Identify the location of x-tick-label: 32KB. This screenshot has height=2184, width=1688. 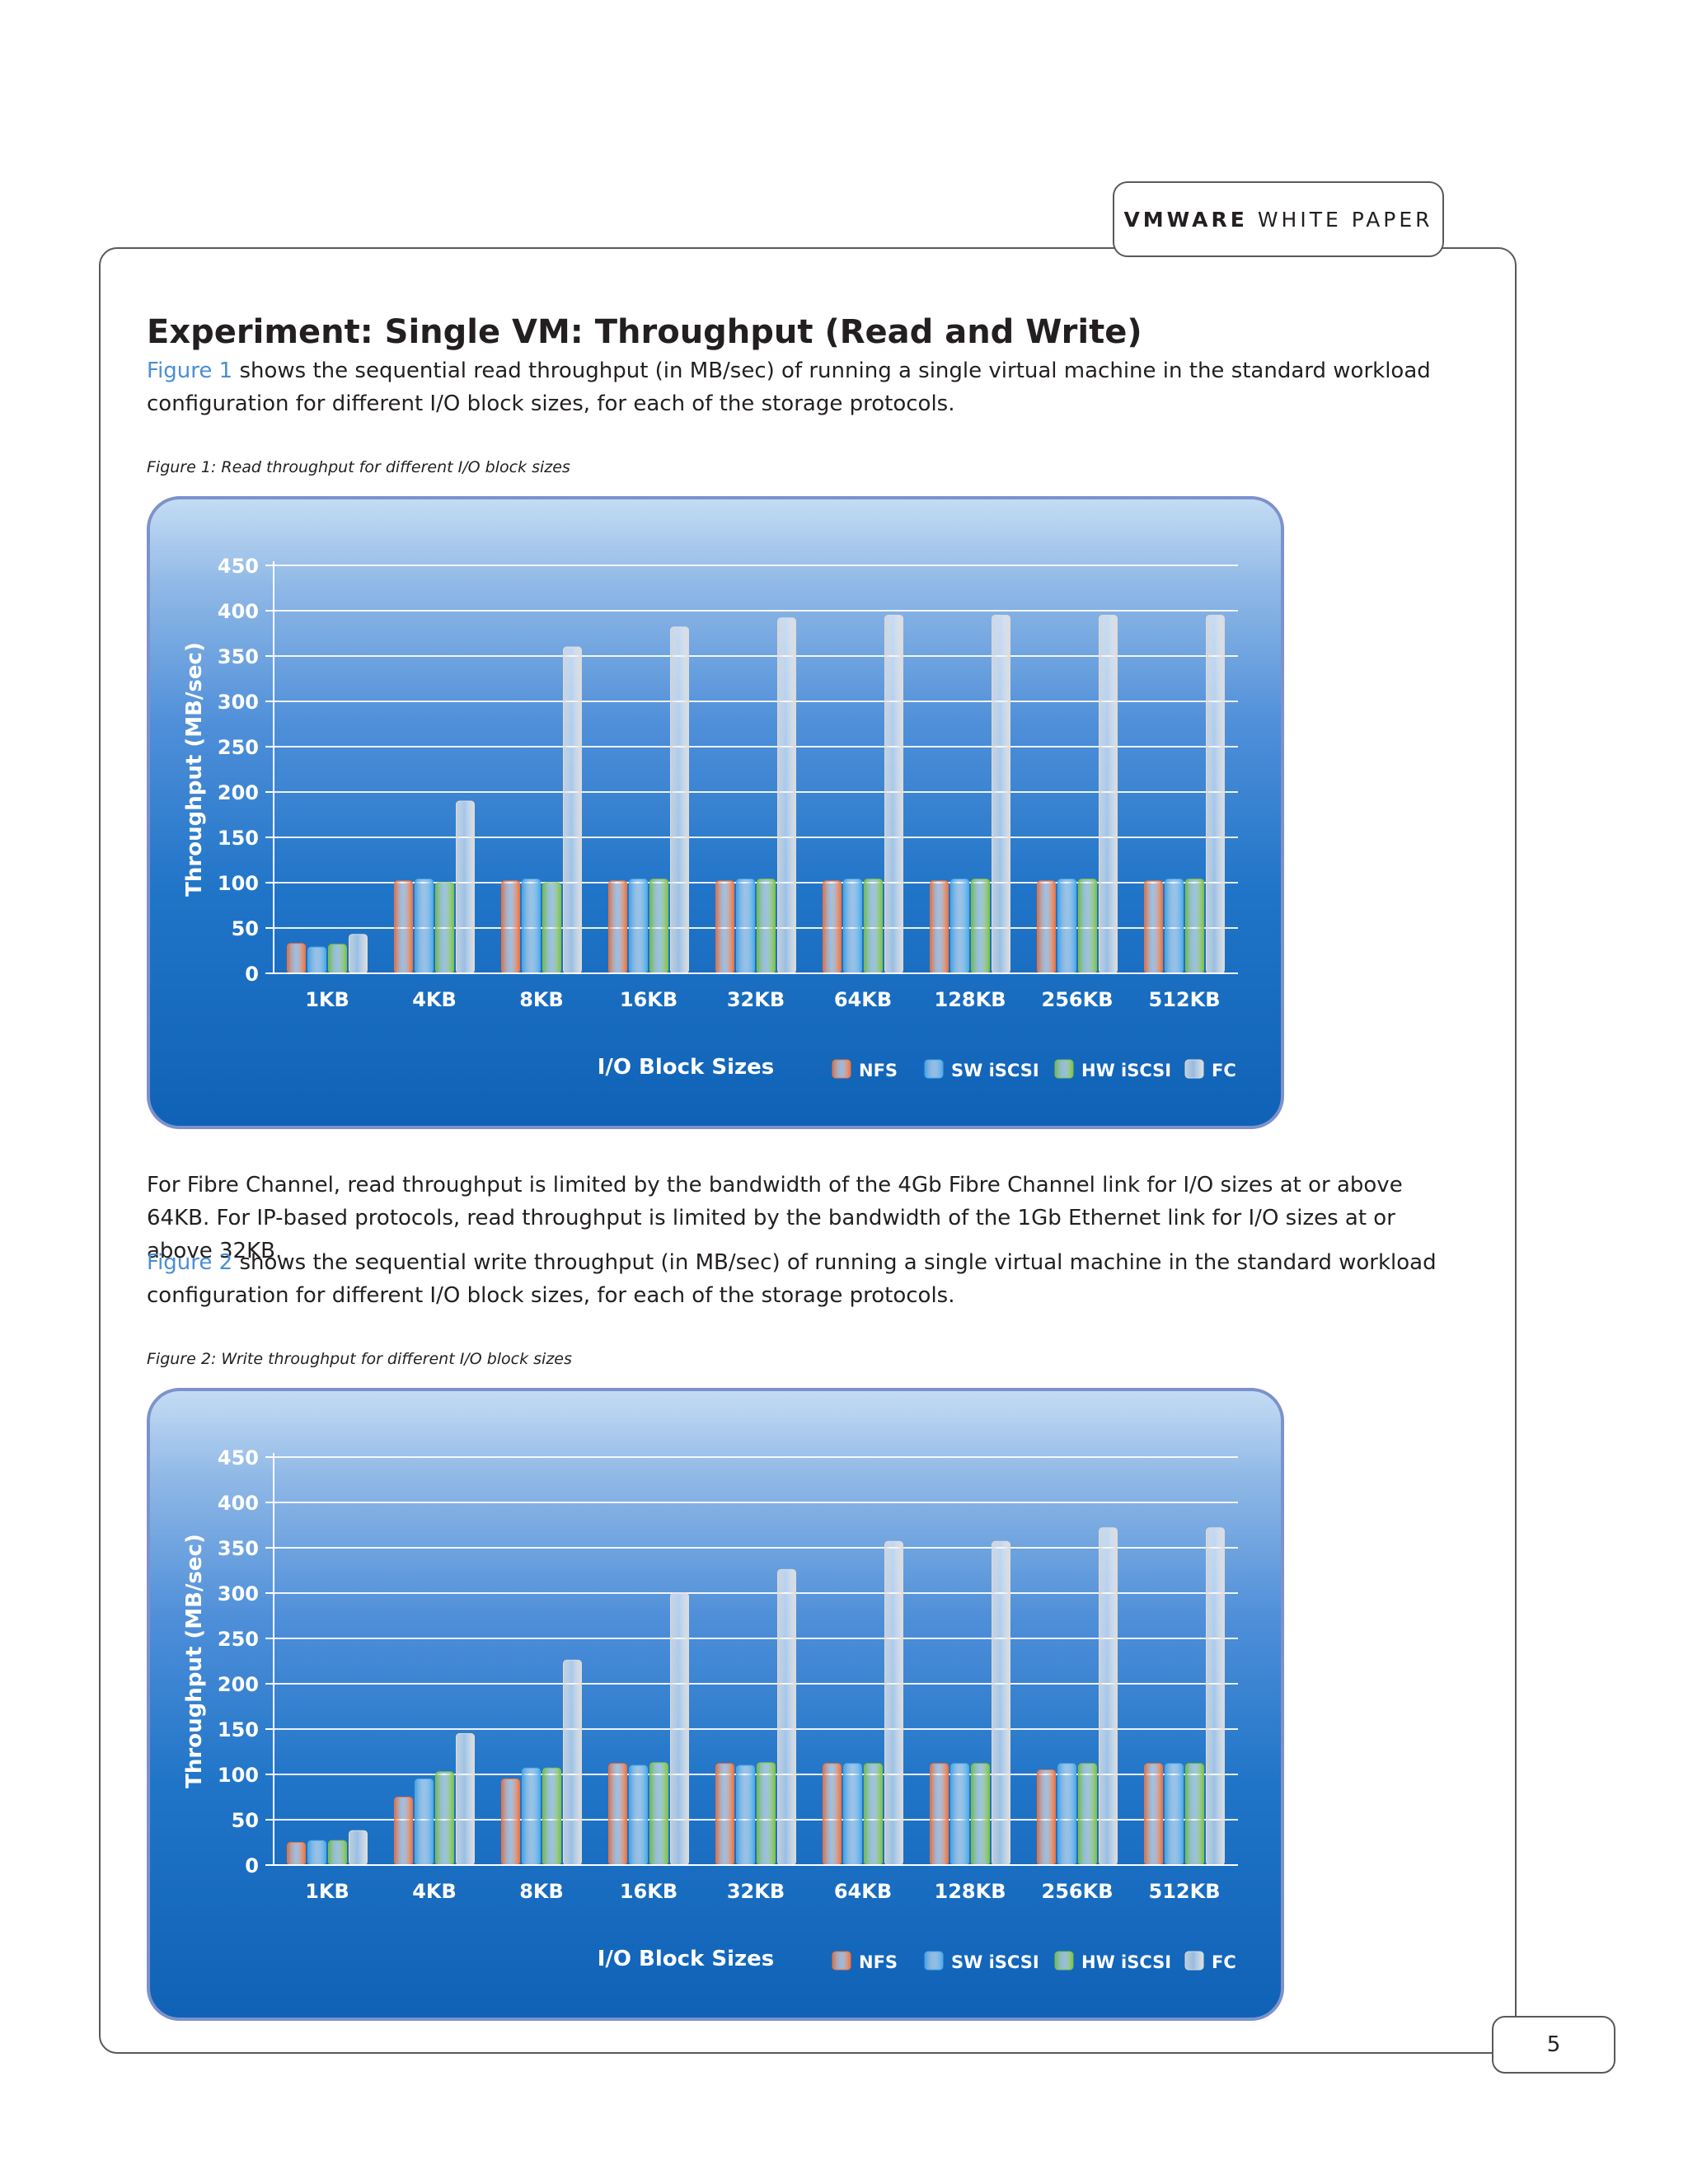
(756, 1891).